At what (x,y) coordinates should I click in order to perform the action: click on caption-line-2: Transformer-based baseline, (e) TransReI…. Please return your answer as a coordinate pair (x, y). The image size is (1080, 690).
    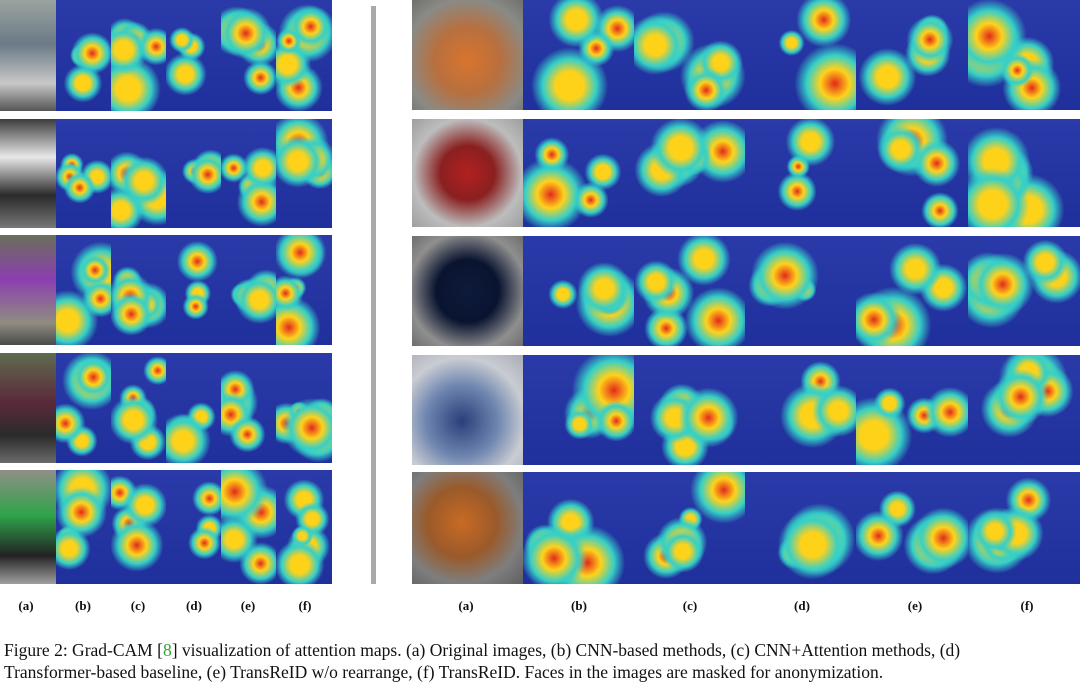
    Looking at the image, I should click on (444, 672).